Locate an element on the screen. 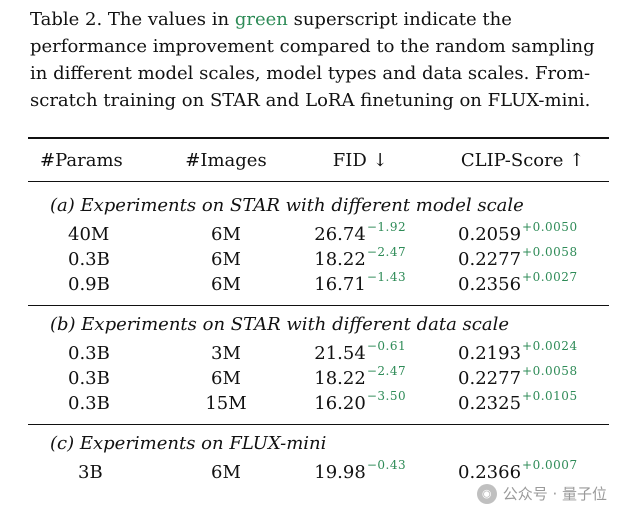 This screenshot has height=518, width=625. table-row: 0.9B 6M 16.71−1.43 0.2356+0.0027 is located at coordinates (318, 283).